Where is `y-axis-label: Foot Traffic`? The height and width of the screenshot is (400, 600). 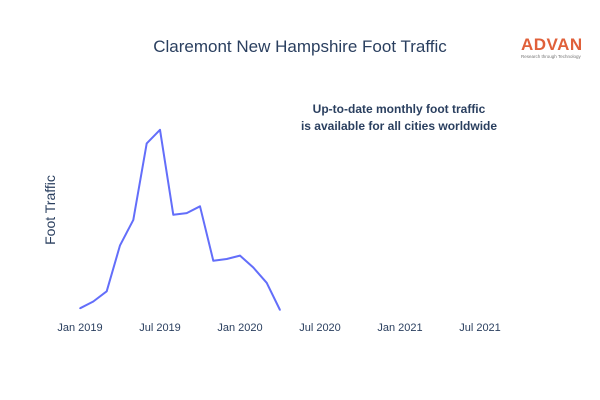
y-axis-label: Foot Traffic is located at coordinates (50, 210).